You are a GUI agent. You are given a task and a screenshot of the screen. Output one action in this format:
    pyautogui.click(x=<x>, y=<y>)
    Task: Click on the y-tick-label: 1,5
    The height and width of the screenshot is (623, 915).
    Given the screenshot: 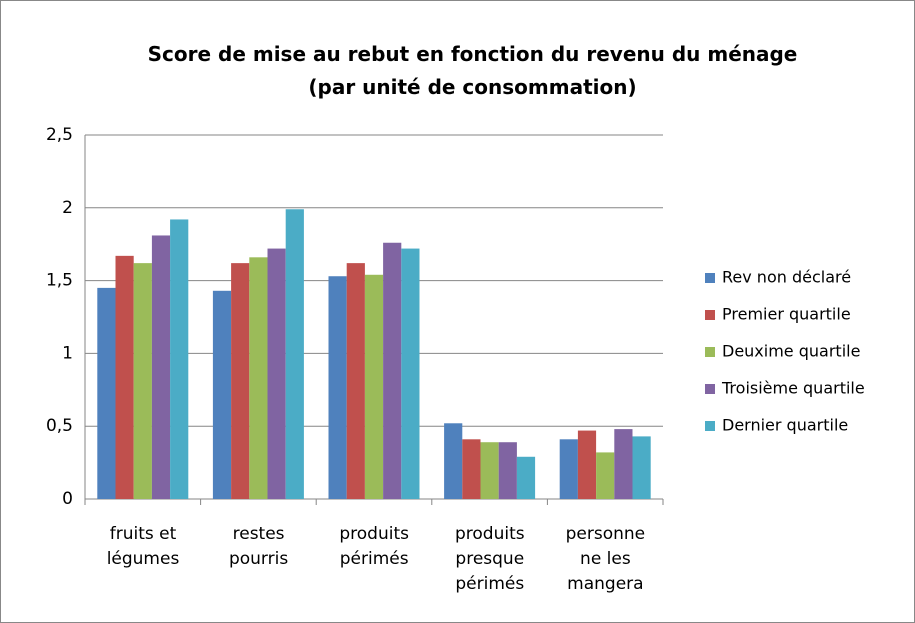 What is the action you would take?
    pyautogui.click(x=59, y=281)
    